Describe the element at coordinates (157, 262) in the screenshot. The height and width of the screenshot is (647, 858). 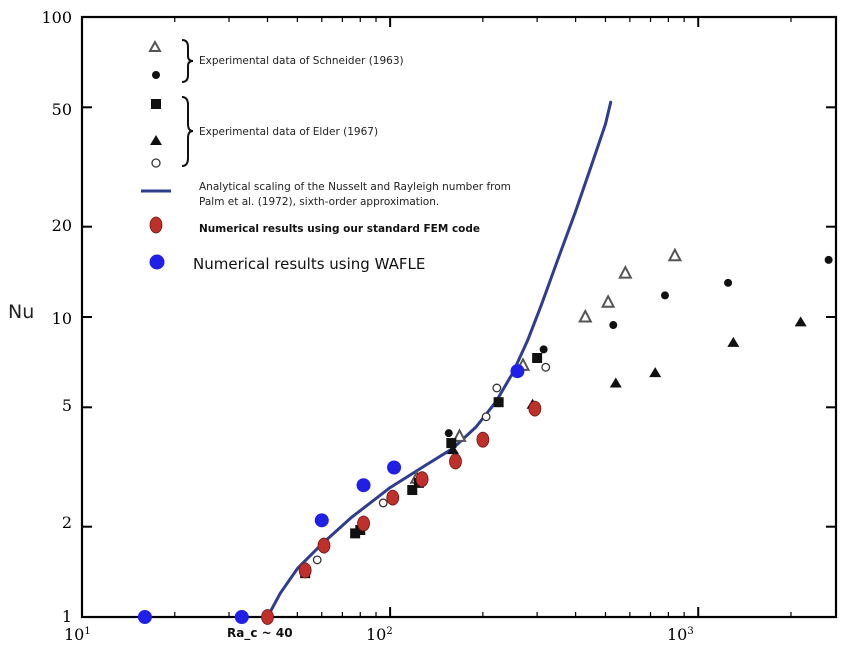
I see `legend-wafle-marker` at that location.